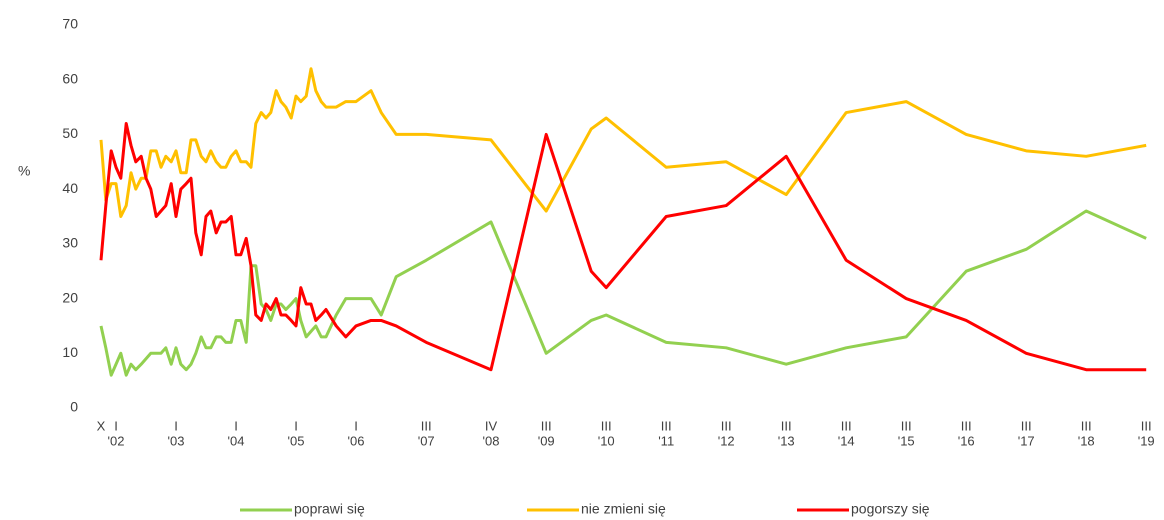 The image size is (1164, 520). Describe the element at coordinates (491, 425) in the screenshot. I see `x-tick-label: IV` at that location.